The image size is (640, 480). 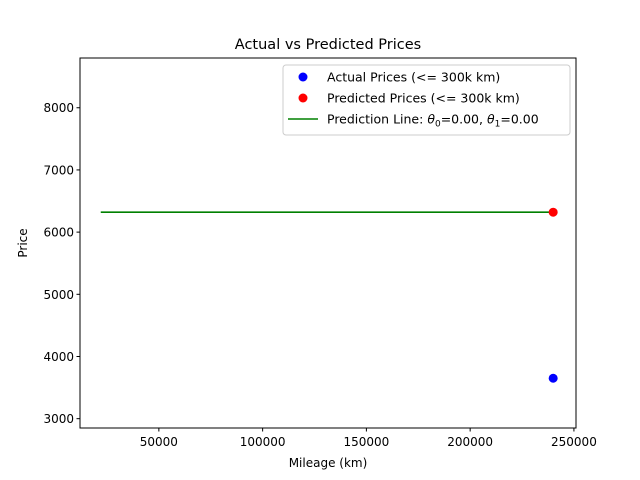 I want to click on legend-theta0-value: =0.00,, so click(x=464, y=119).